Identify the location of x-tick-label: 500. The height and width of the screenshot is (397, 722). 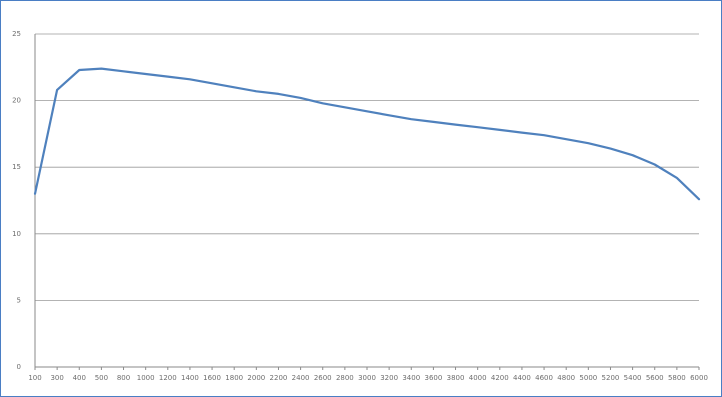
(101, 378).